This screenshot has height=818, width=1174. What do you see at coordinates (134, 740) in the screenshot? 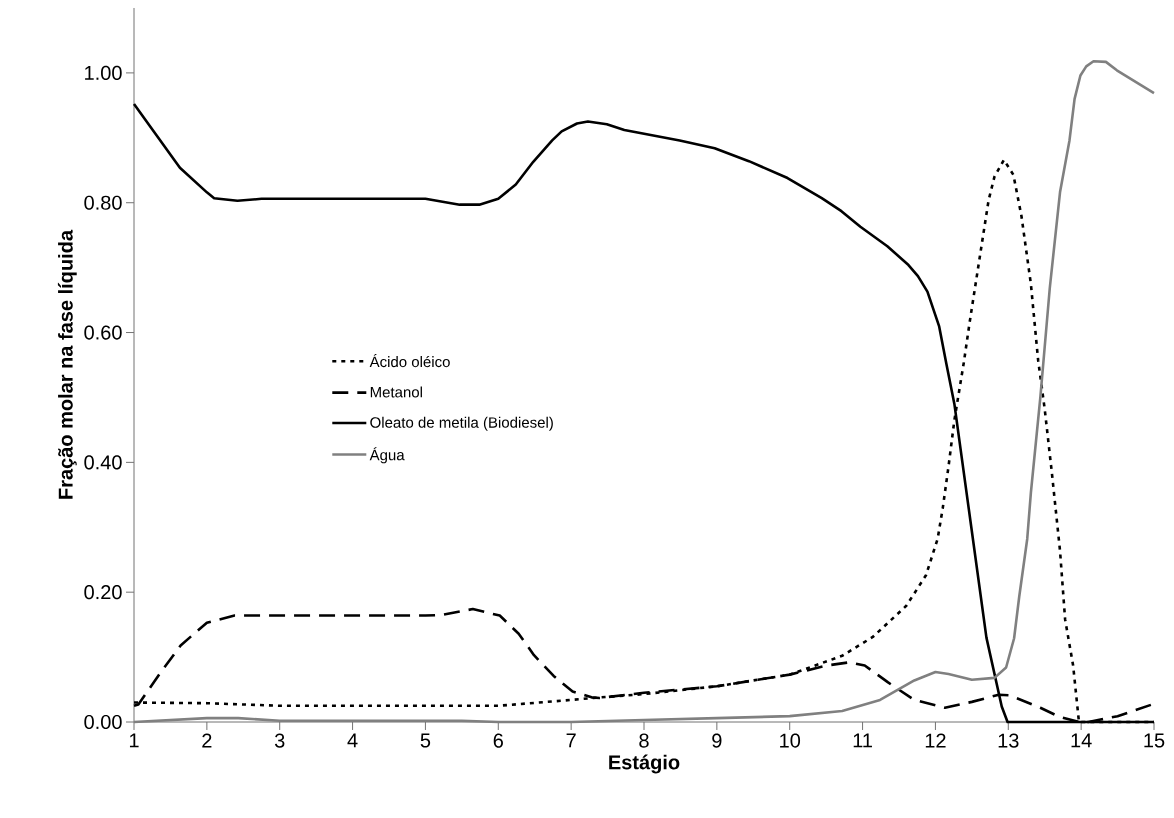
I see `x-tick-label: 1` at bounding box center [134, 740].